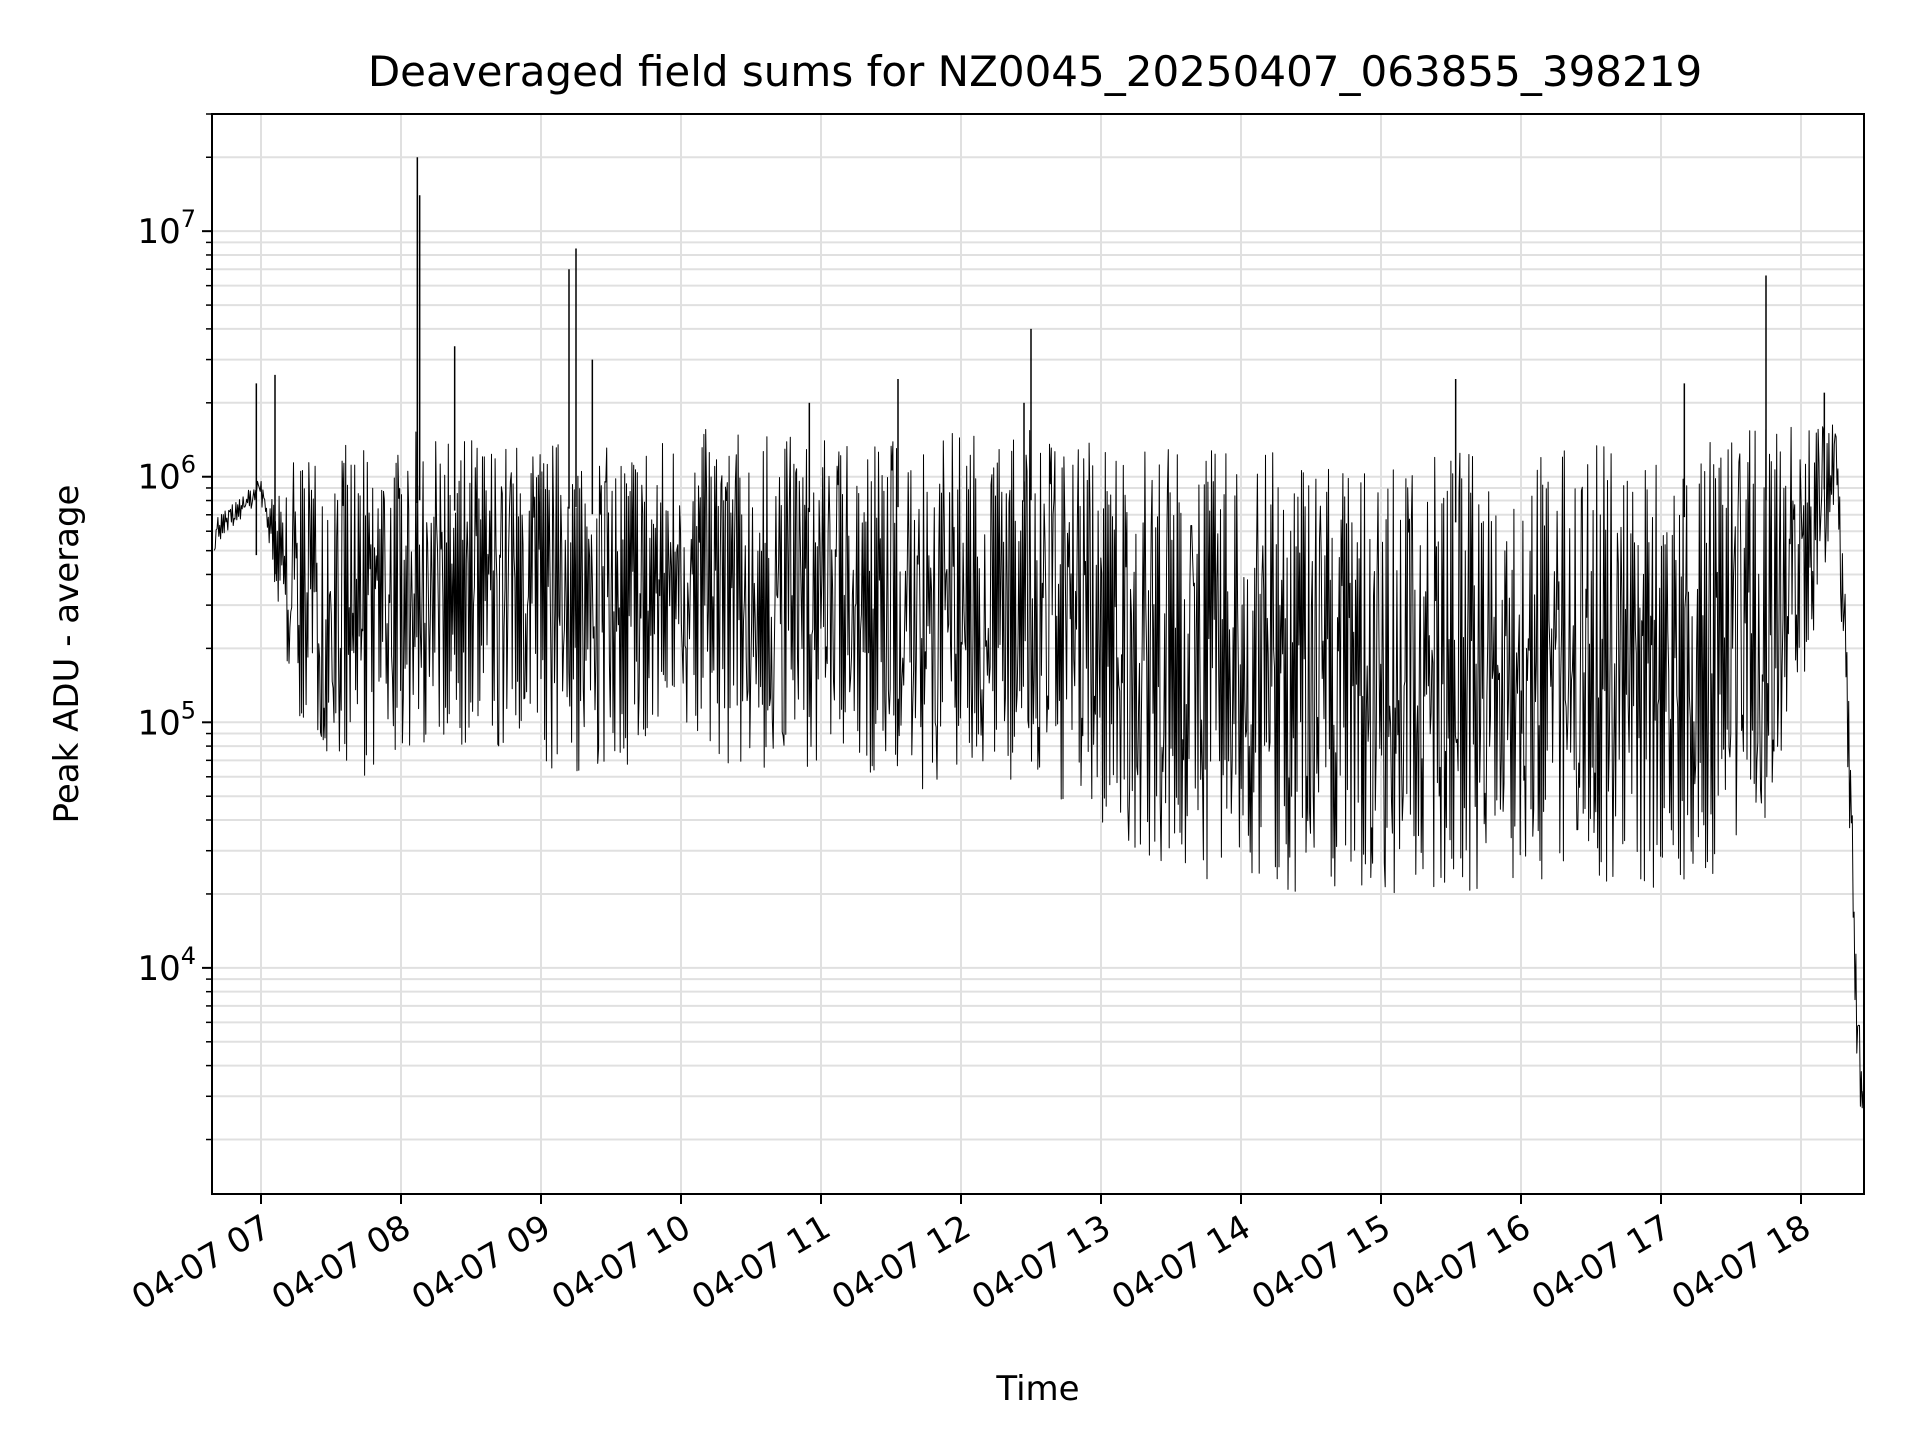  Describe the element at coordinates (1037, 1389) in the screenshot. I see `x-axis-label: Time` at that location.